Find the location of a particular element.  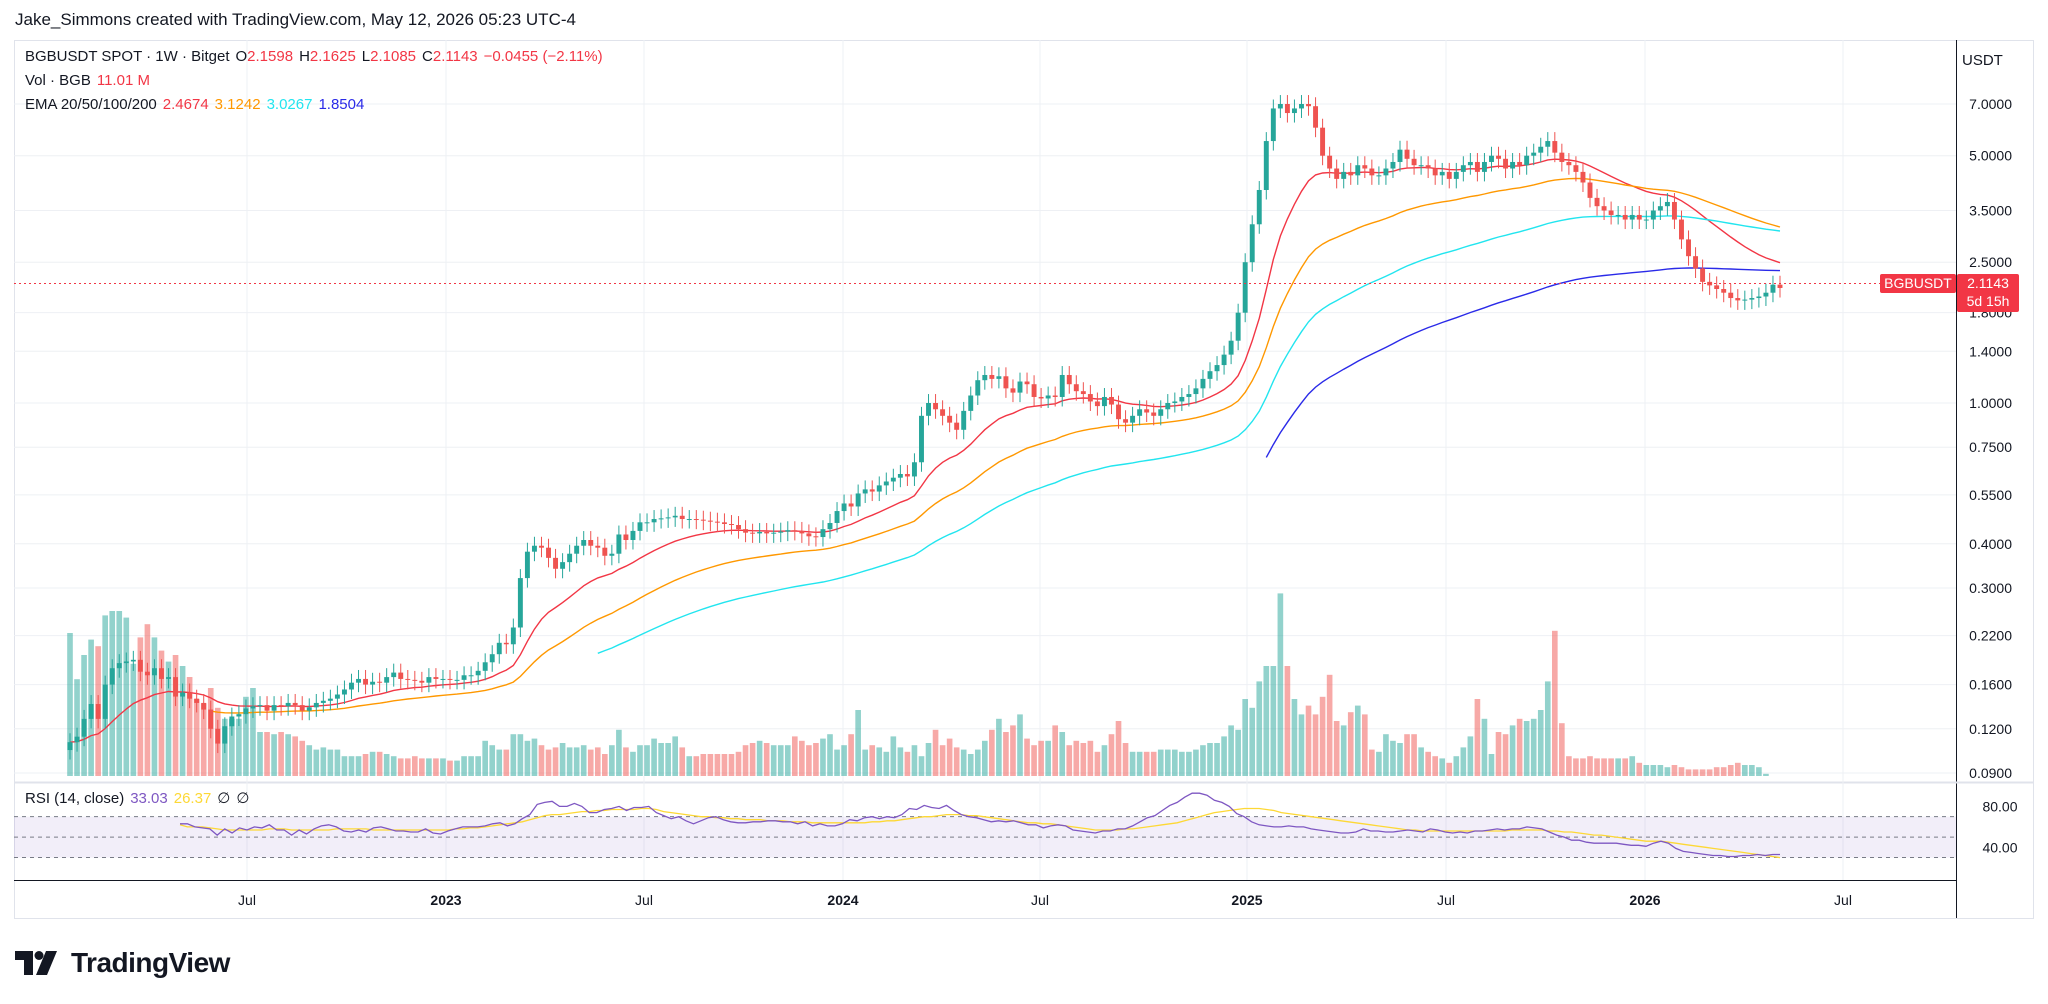

legend-rsi-label: RSI (14, close) is located at coordinates (75, 798).